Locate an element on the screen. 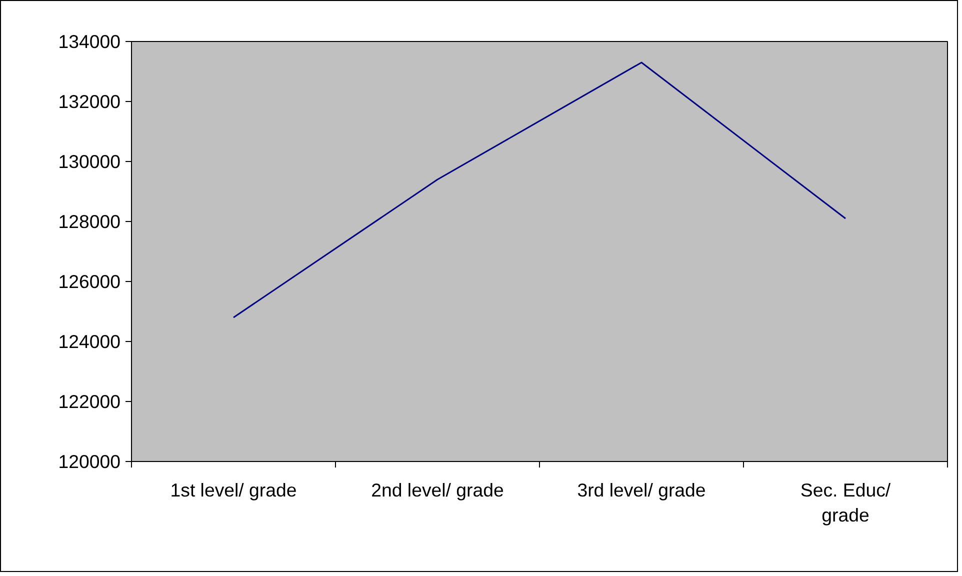 The image size is (962, 576). y-tick-label: 134000 is located at coordinates (89, 41).